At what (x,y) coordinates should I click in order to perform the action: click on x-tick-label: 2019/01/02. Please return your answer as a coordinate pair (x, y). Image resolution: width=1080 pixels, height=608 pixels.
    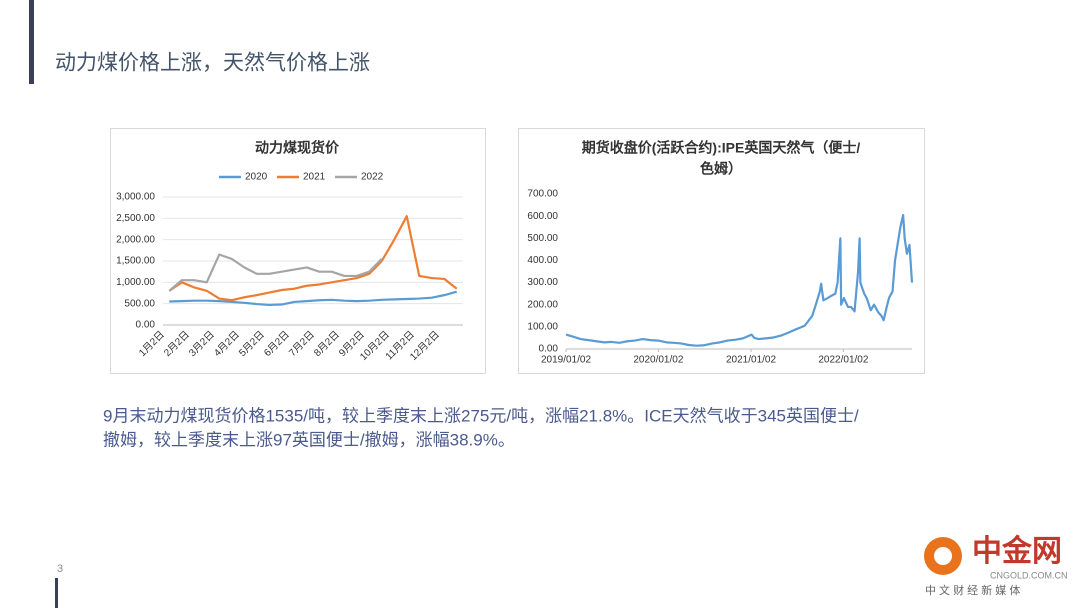
    Looking at the image, I should click on (566, 360).